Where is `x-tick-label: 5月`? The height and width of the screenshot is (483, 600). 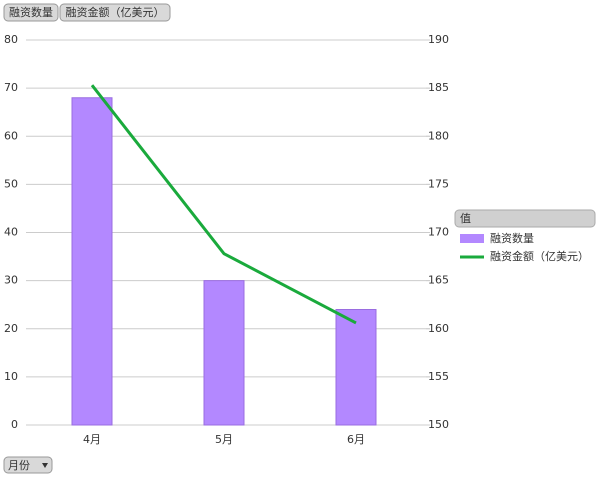
x-tick-label: 5月 is located at coordinates (224, 439).